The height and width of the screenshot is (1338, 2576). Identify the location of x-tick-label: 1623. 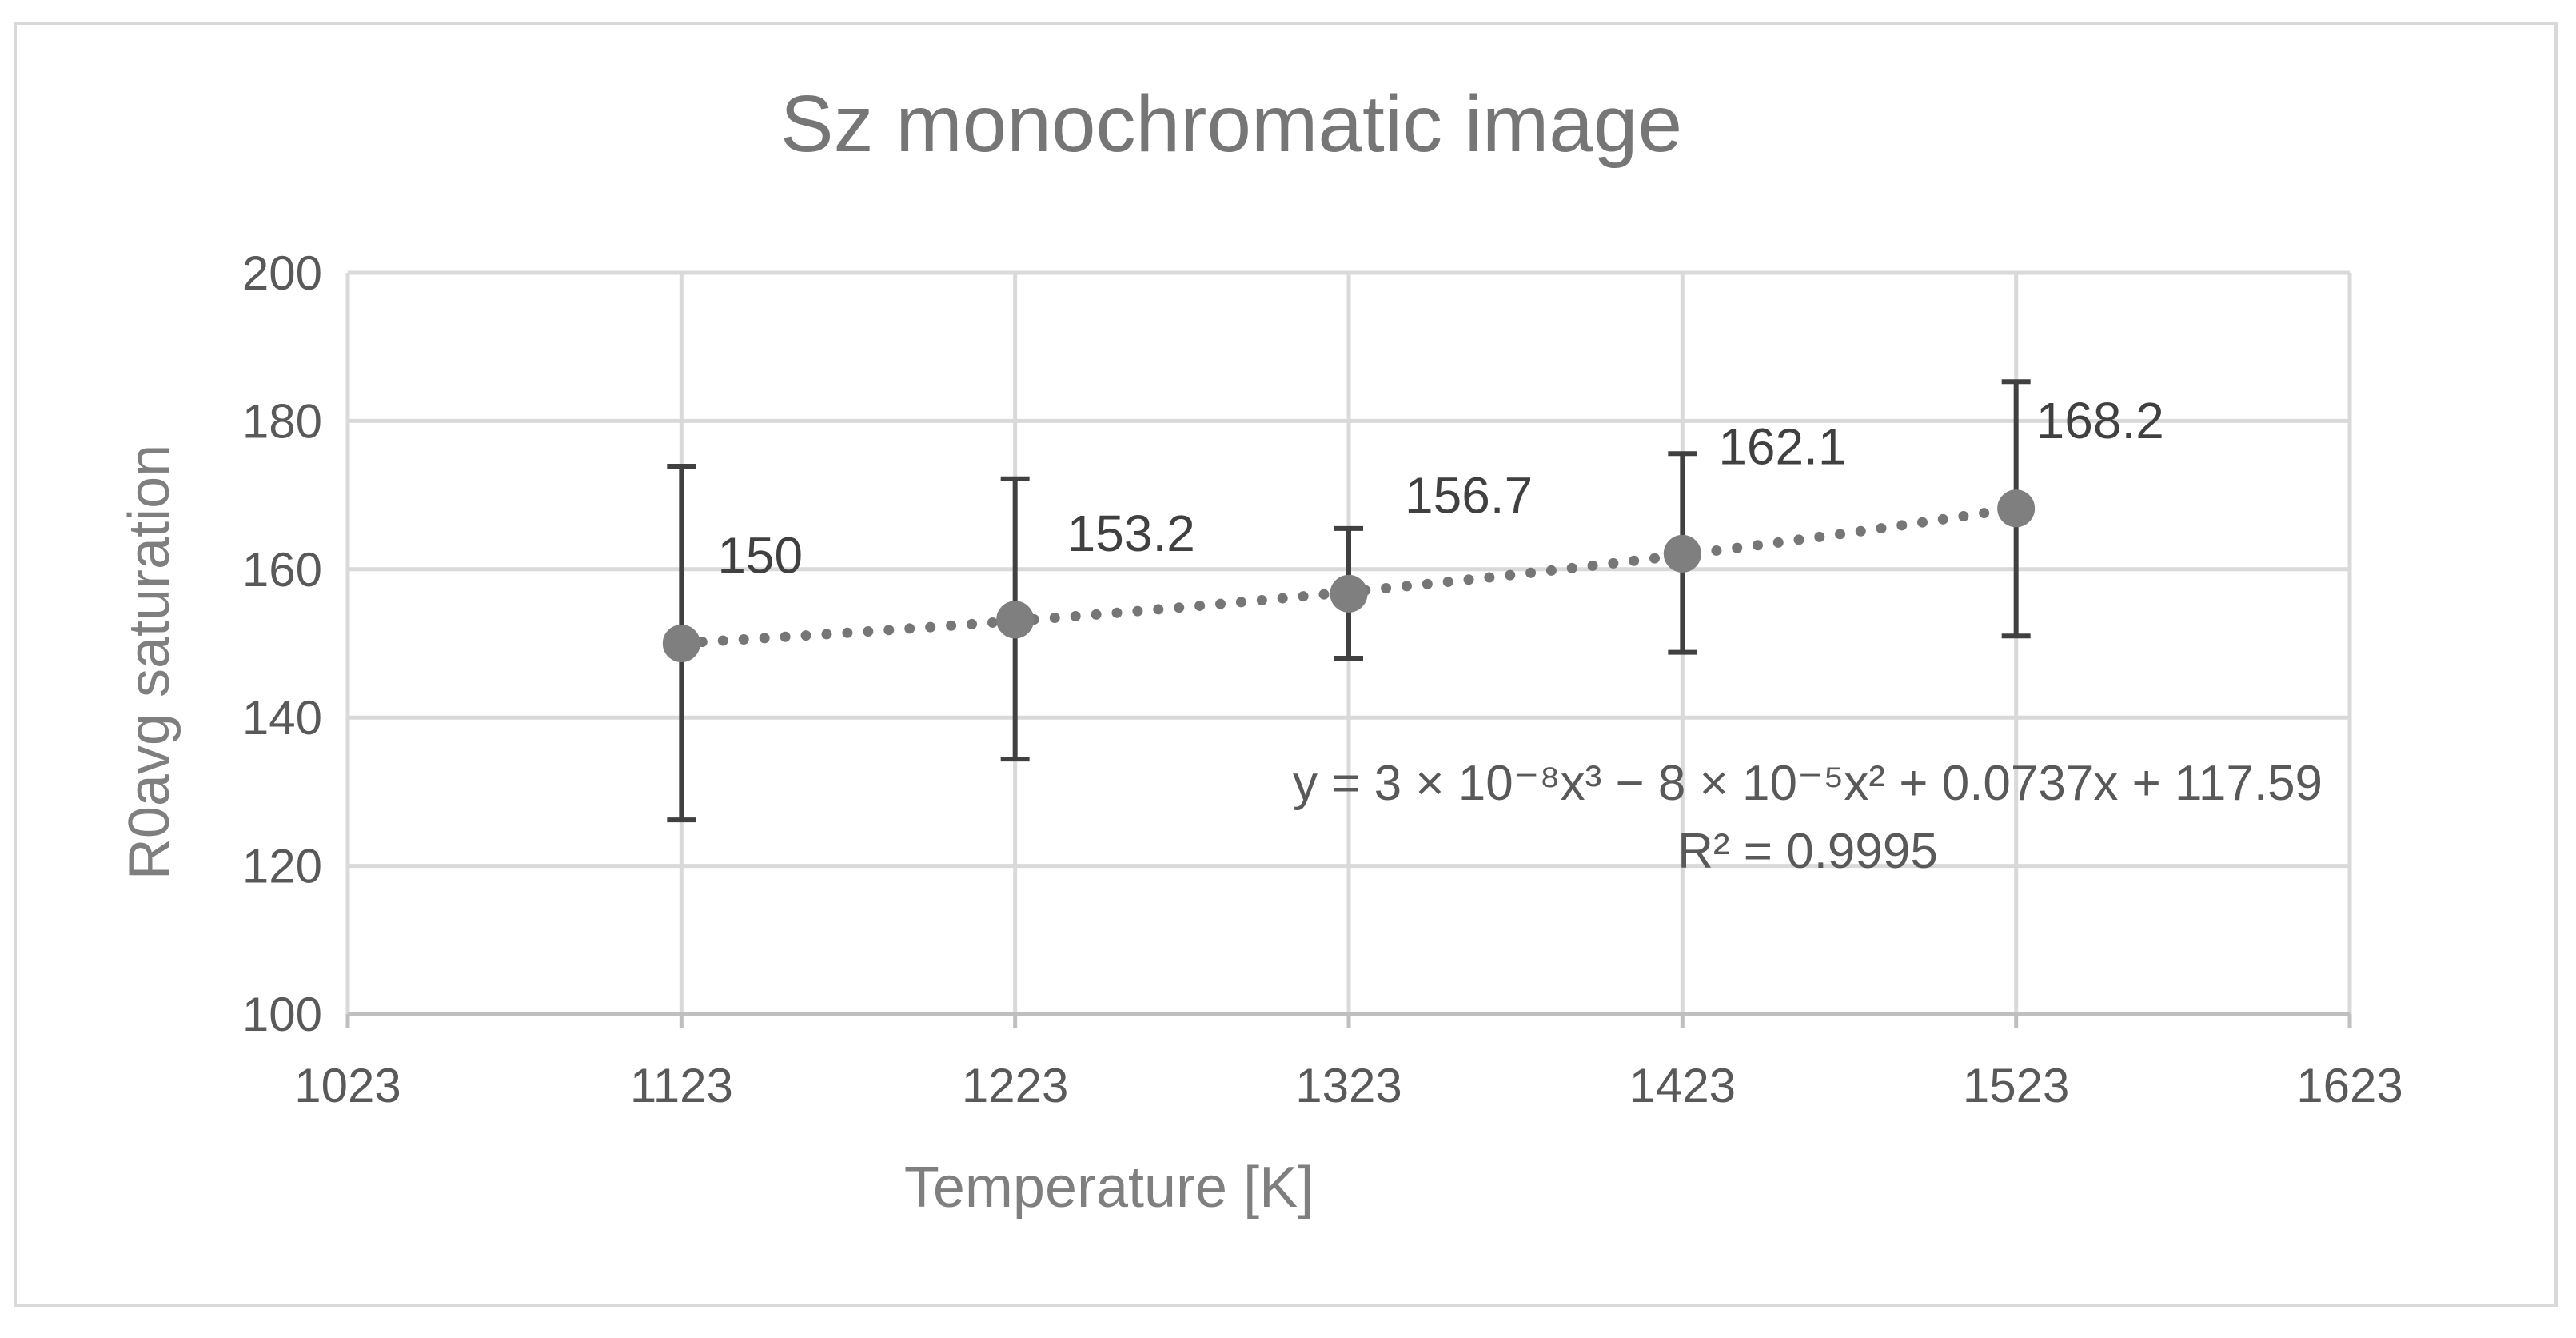
(2349, 1086).